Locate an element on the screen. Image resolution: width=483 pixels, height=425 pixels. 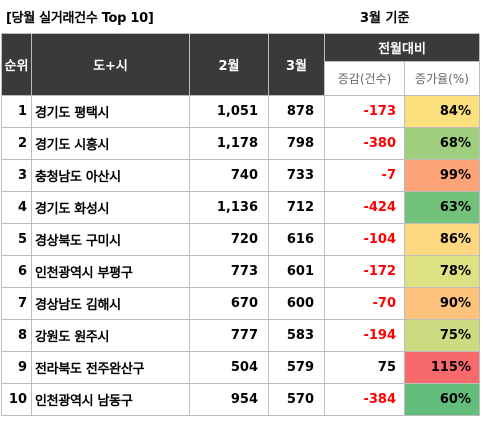
mar-count-cell: 579 is located at coordinates (296, 367).